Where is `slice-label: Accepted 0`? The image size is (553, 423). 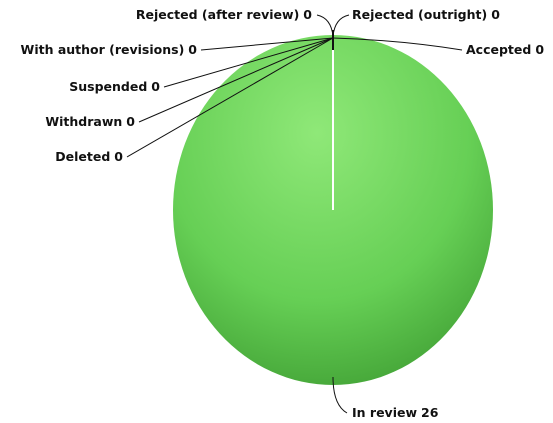
slice-label: Accepted 0 is located at coordinates (505, 49).